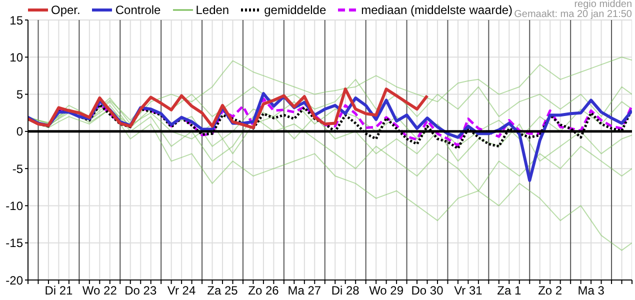 This screenshot has width=635, height=300. I want to click on y-tick-label: -15, so click(15, 243).